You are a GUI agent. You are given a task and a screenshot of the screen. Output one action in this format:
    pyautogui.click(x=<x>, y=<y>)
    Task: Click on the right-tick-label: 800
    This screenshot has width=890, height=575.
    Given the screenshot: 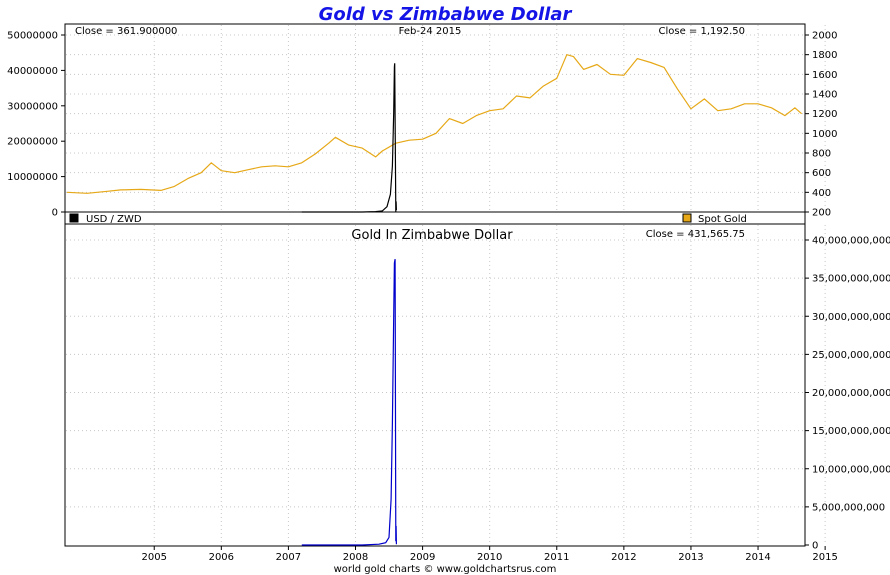 What is the action you would take?
    pyautogui.click(x=821, y=154)
    